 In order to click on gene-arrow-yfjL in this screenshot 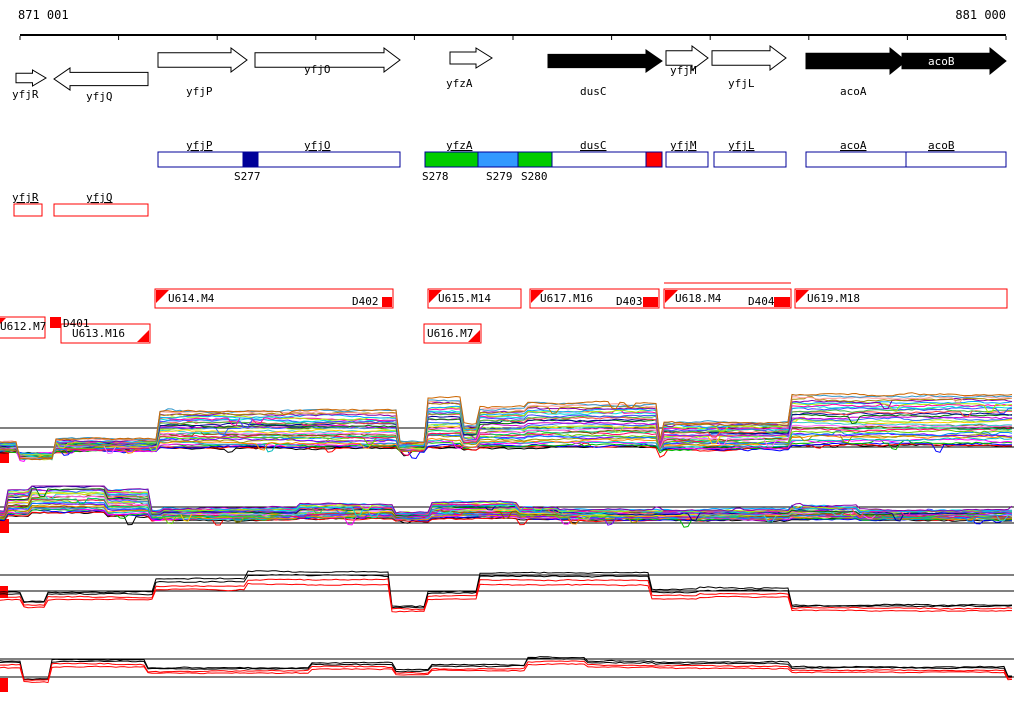, I will do `click(749, 58)`.